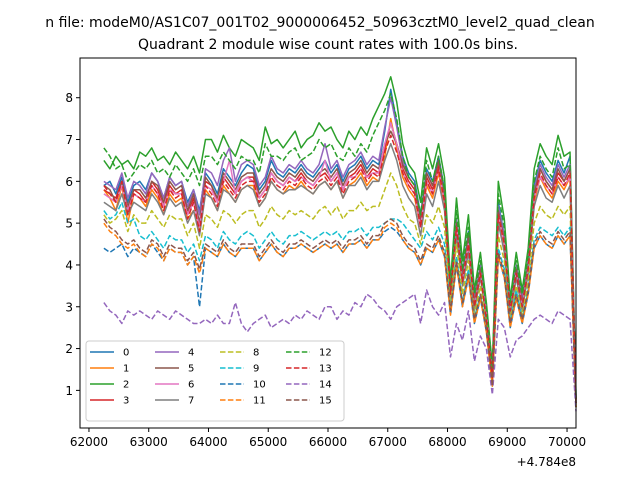 Image resolution: width=640 pixels, height=480 pixels. Describe the element at coordinates (69, 140) in the screenshot. I see `y-tick-label: 7` at that location.